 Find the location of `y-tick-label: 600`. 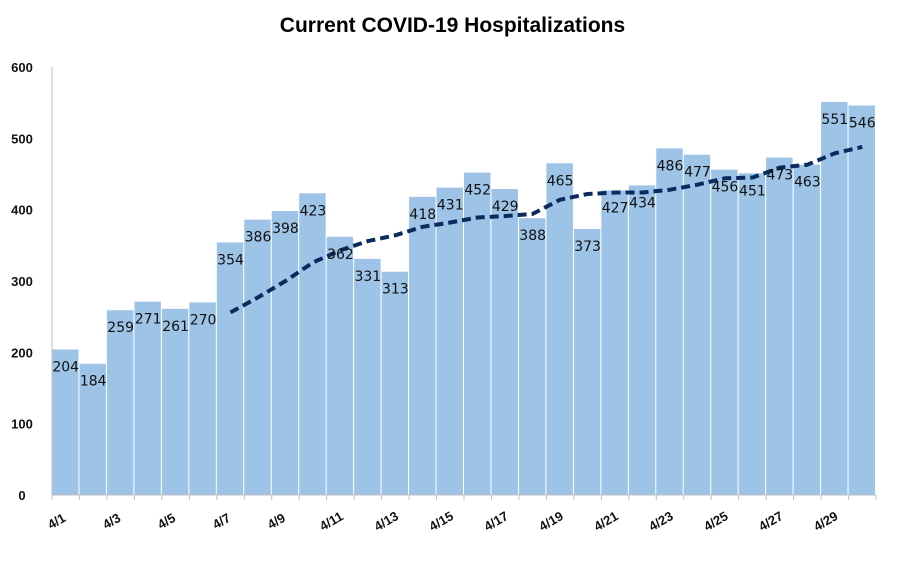

y-tick-label: 600 is located at coordinates (22, 67).